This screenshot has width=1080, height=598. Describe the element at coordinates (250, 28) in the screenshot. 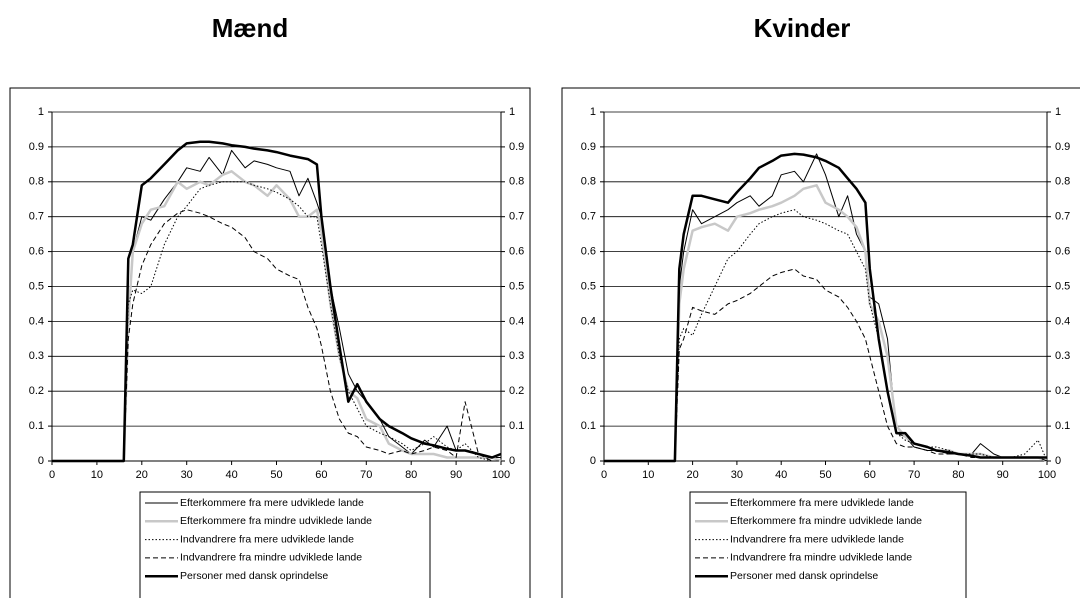

I see `chart-title: Mænd` at that location.